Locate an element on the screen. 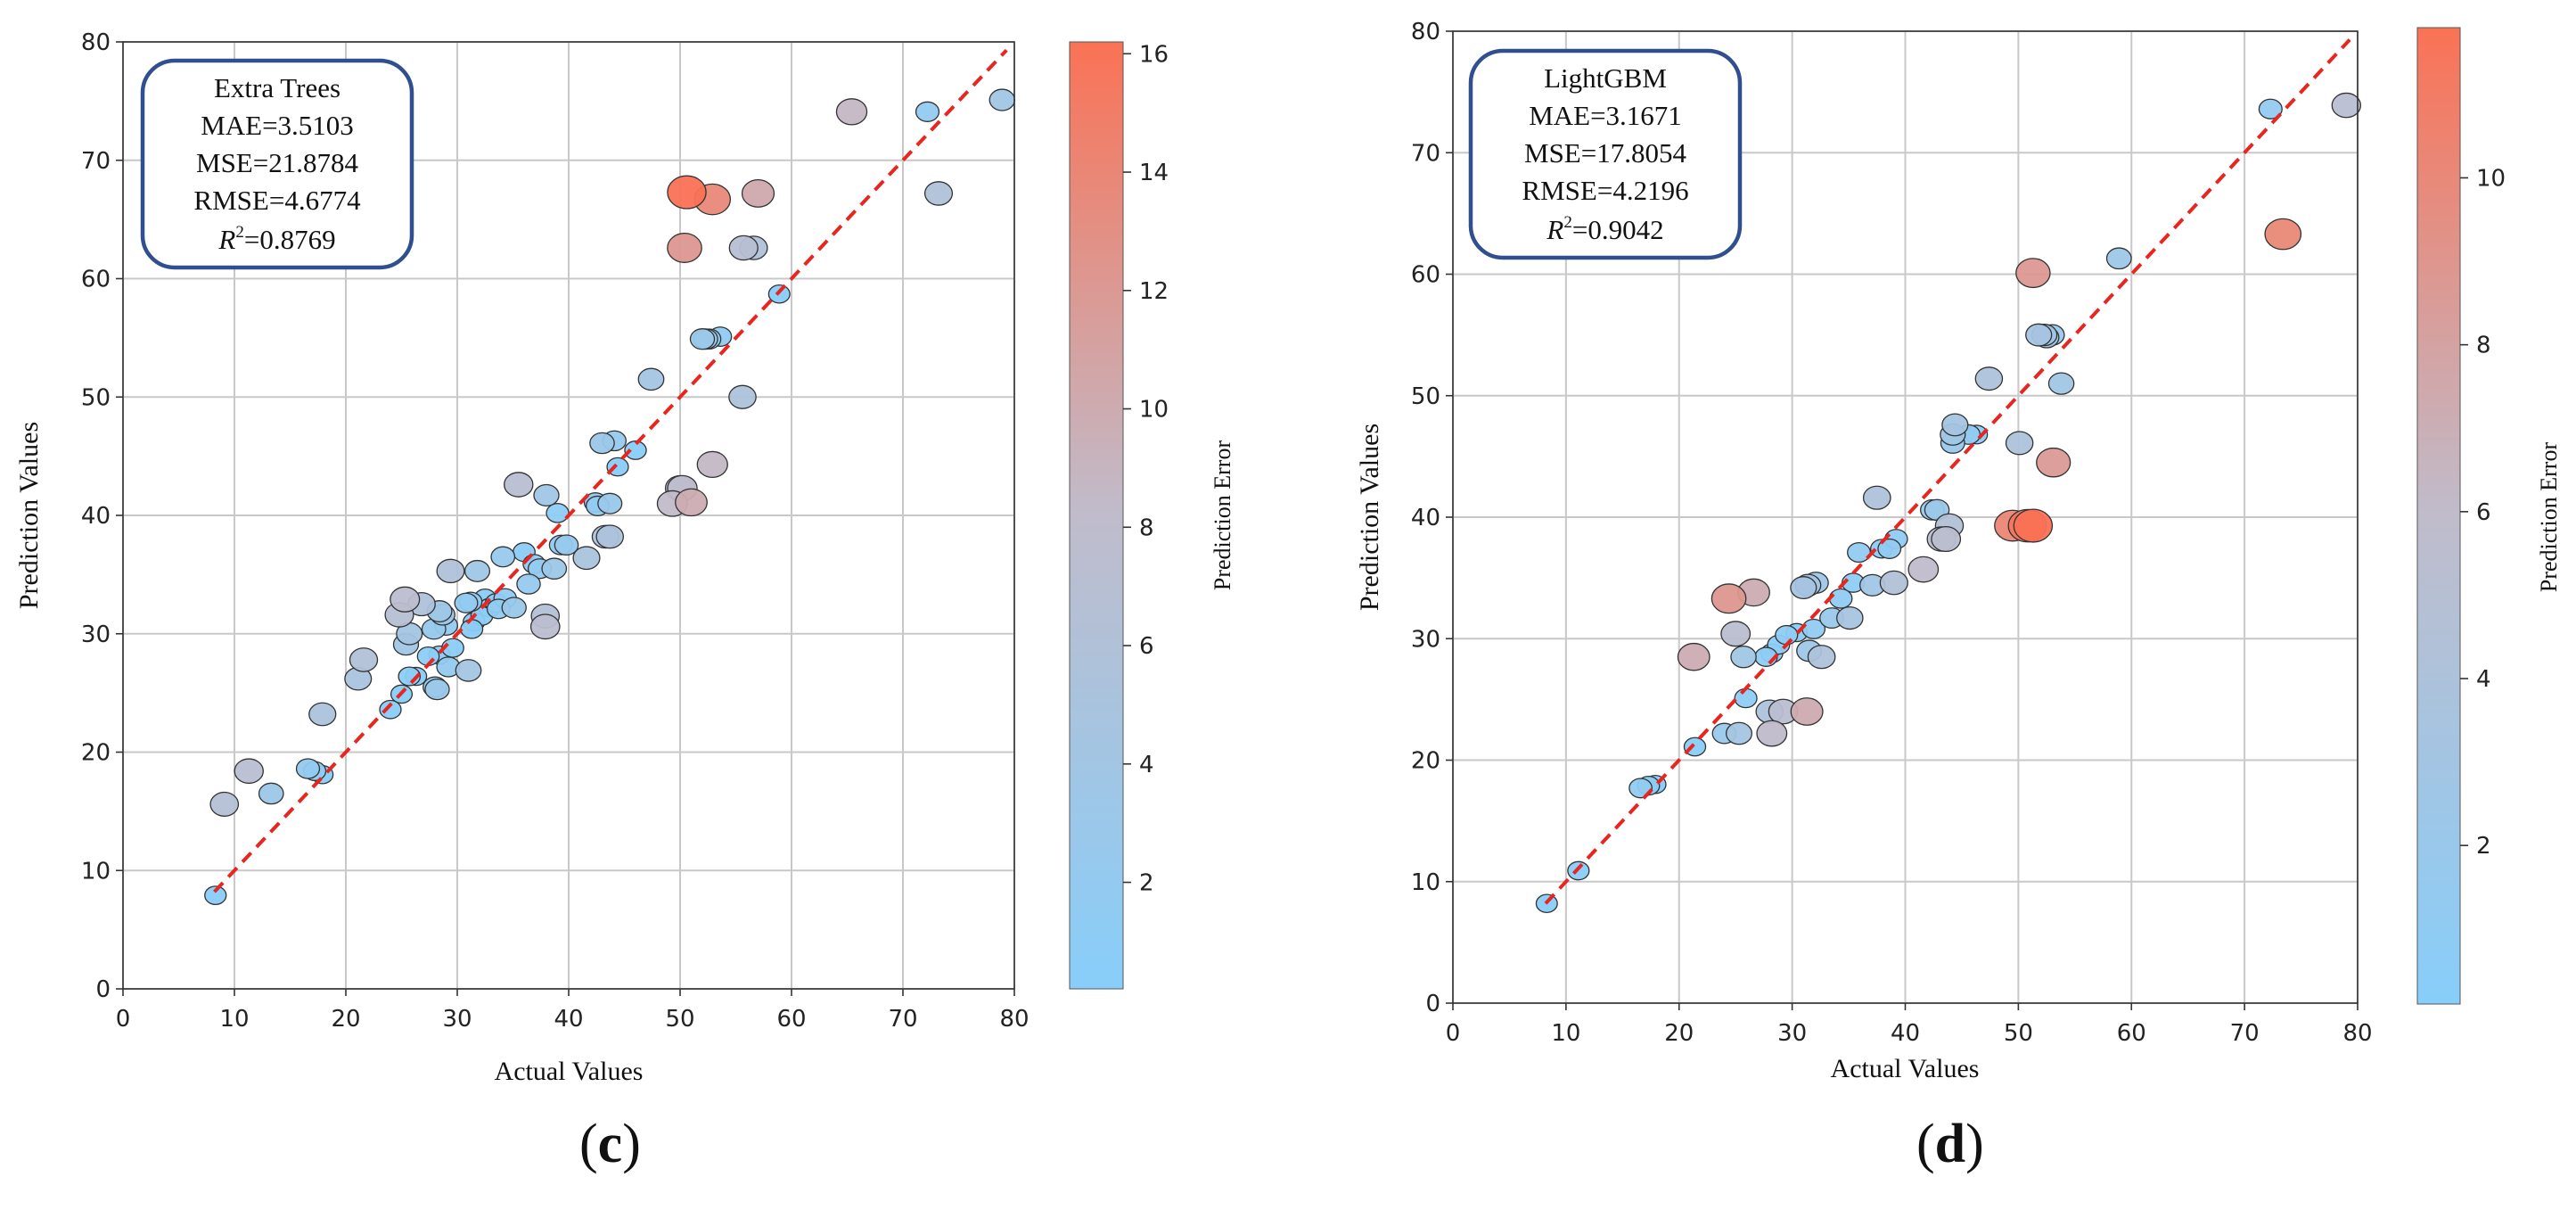  x-tick-label: 50 is located at coordinates (2018, 1033).